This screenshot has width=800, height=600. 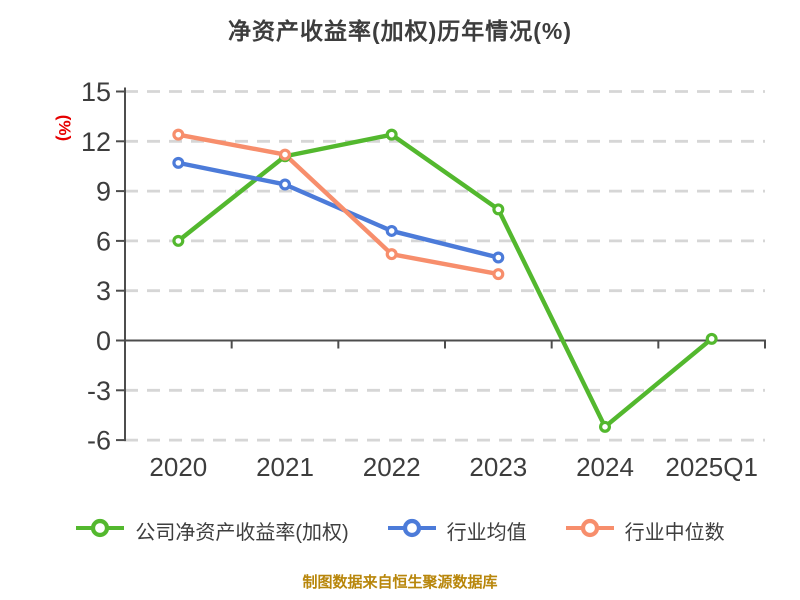 I want to click on legend: 公司净资产收益率(加权) 行业均值 行业中位数, so click(x=400, y=530).